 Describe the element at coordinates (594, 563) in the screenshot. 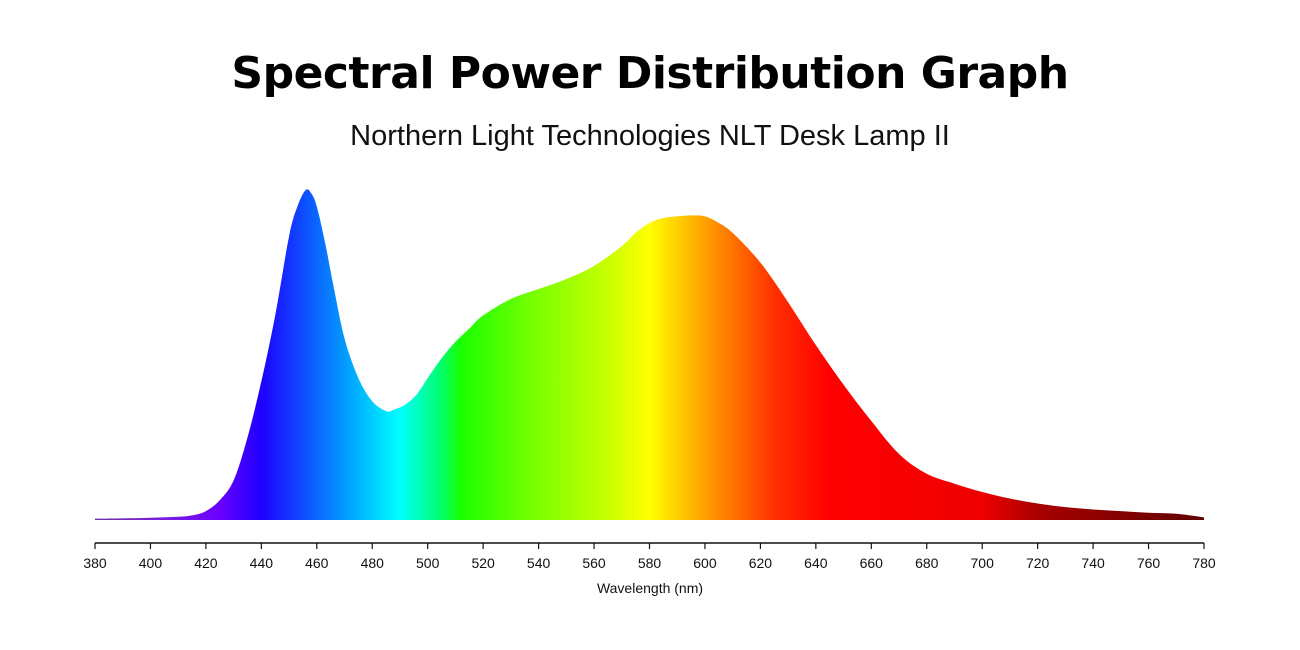

I see `x-tick-label: 560` at that location.